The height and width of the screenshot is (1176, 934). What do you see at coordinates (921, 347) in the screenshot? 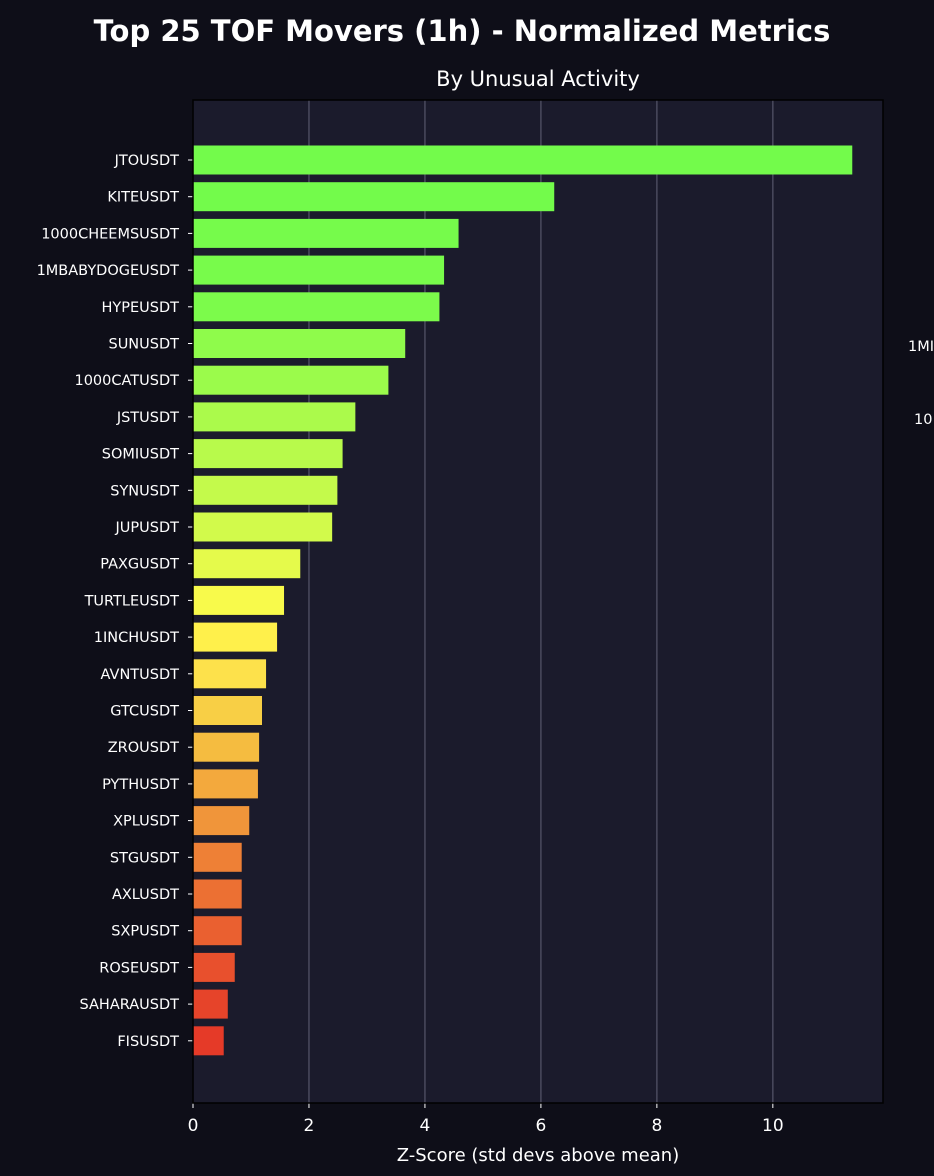
I see `clipped-annotation: 1MI` at bounding box center [921, 347].